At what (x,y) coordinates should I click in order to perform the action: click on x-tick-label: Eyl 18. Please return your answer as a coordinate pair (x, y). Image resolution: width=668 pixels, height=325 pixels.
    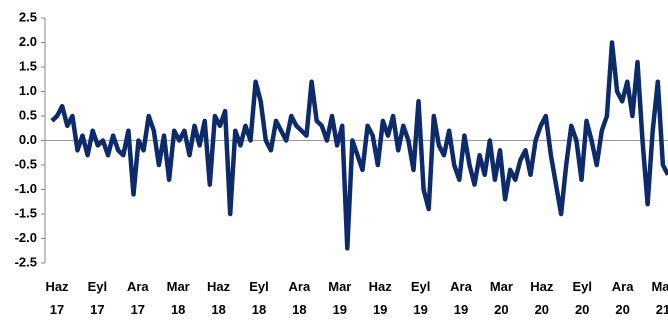
    Looking at the image, I should click on (259, 298).